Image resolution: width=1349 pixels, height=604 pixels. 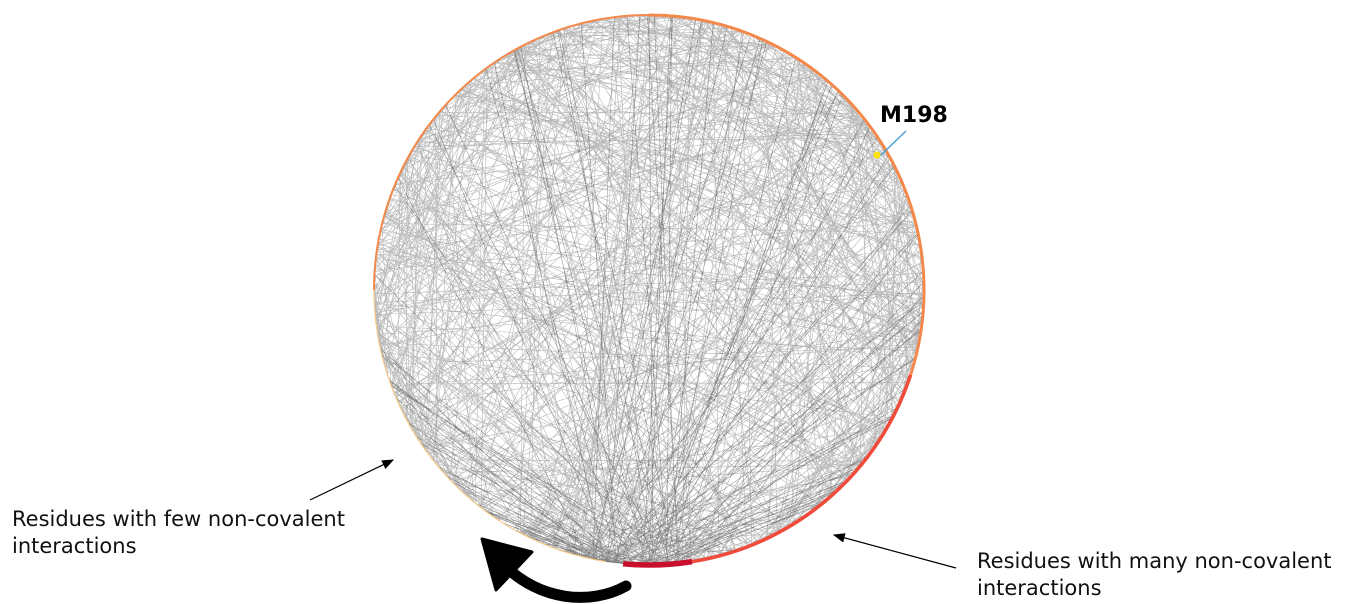 What do you see at coordinates (914, 115) in the screenshot?
I see `m198-label: M198` at bounding box center [914, 115].